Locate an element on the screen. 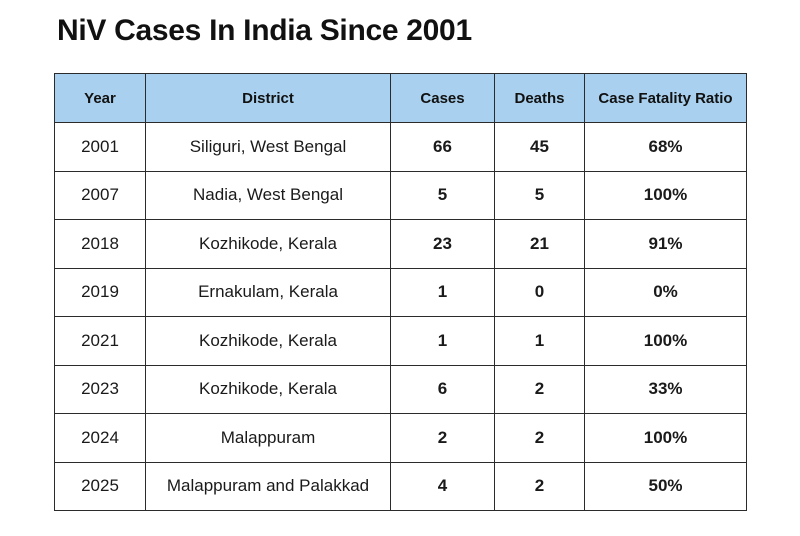  cell-cases: 5 is located at coordinates (442, 195).